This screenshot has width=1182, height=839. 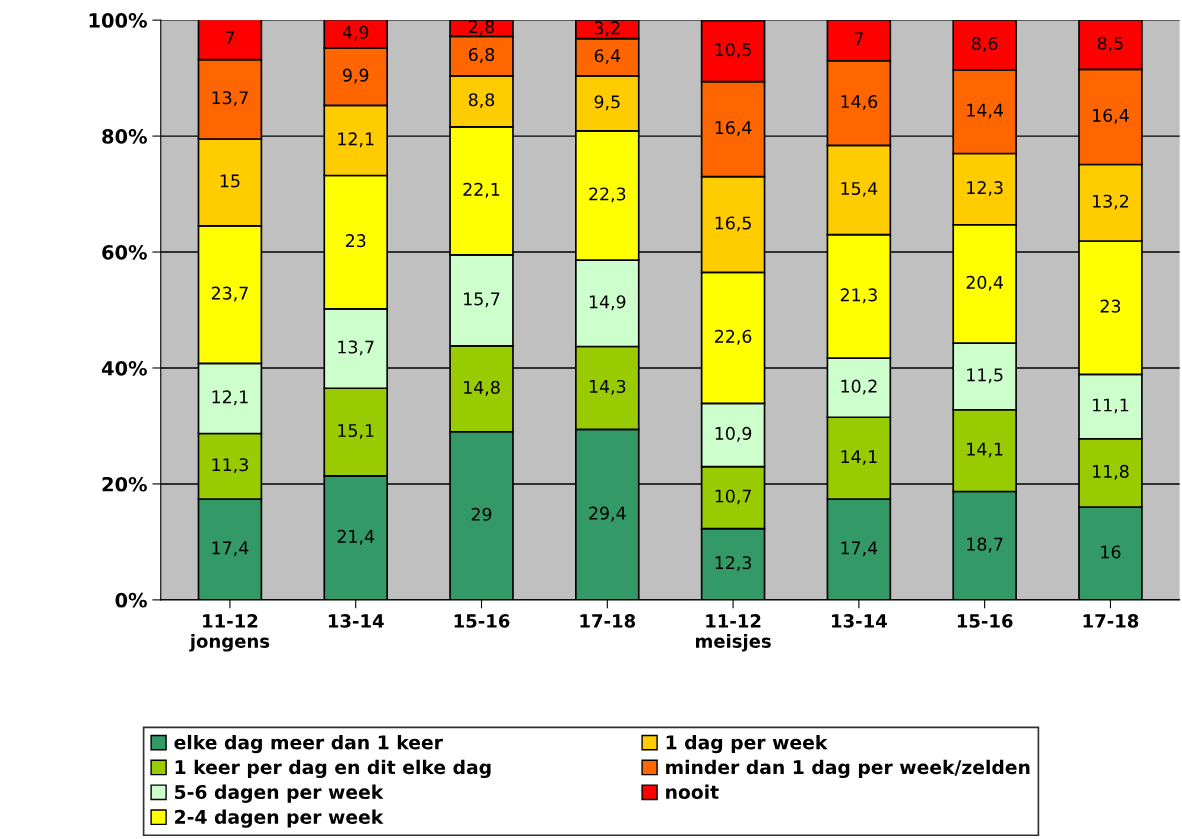 I want to click on data-label: 11,5, so click(x=985, y=376).